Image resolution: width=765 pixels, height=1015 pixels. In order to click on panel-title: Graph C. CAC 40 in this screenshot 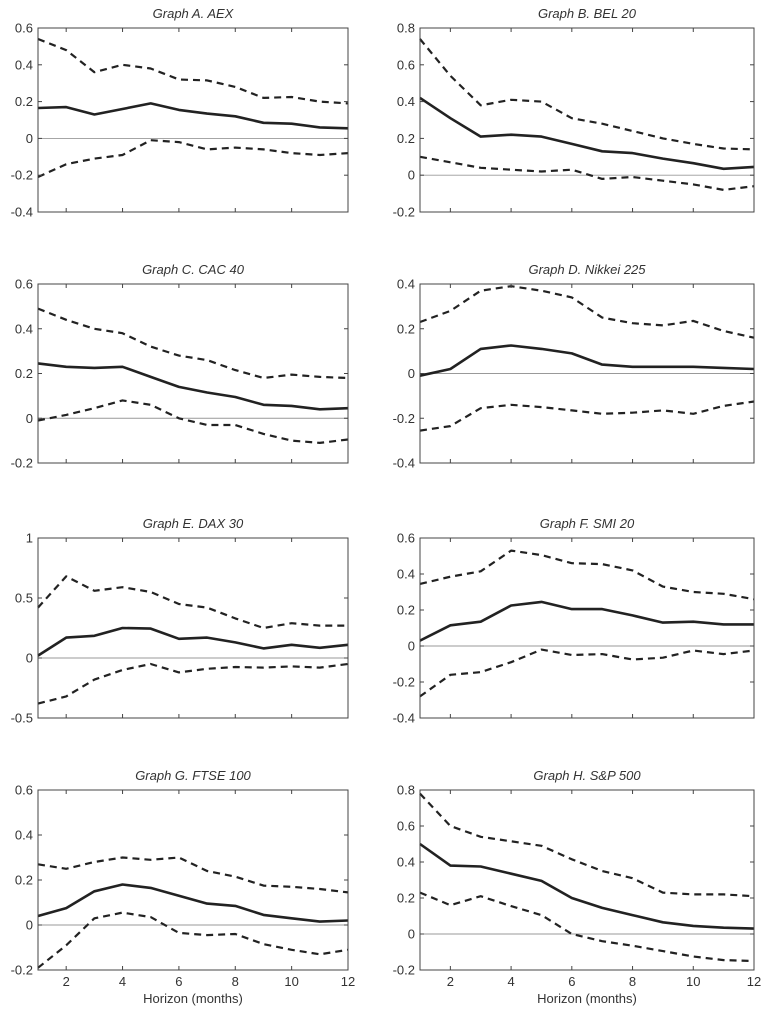, I will do `click(193, 269)`.